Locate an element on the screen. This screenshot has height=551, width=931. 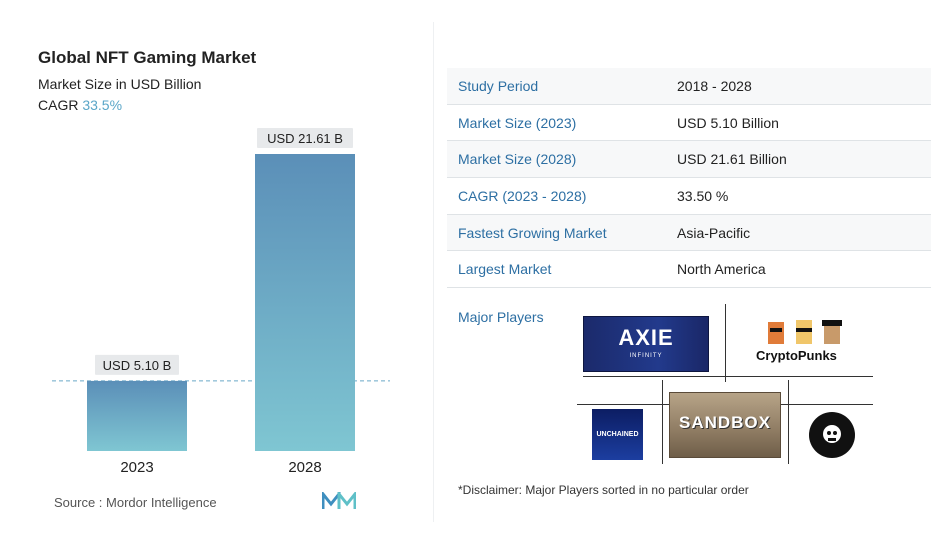
info-label: Market Size (2028) is located at coordinates (517, 159).